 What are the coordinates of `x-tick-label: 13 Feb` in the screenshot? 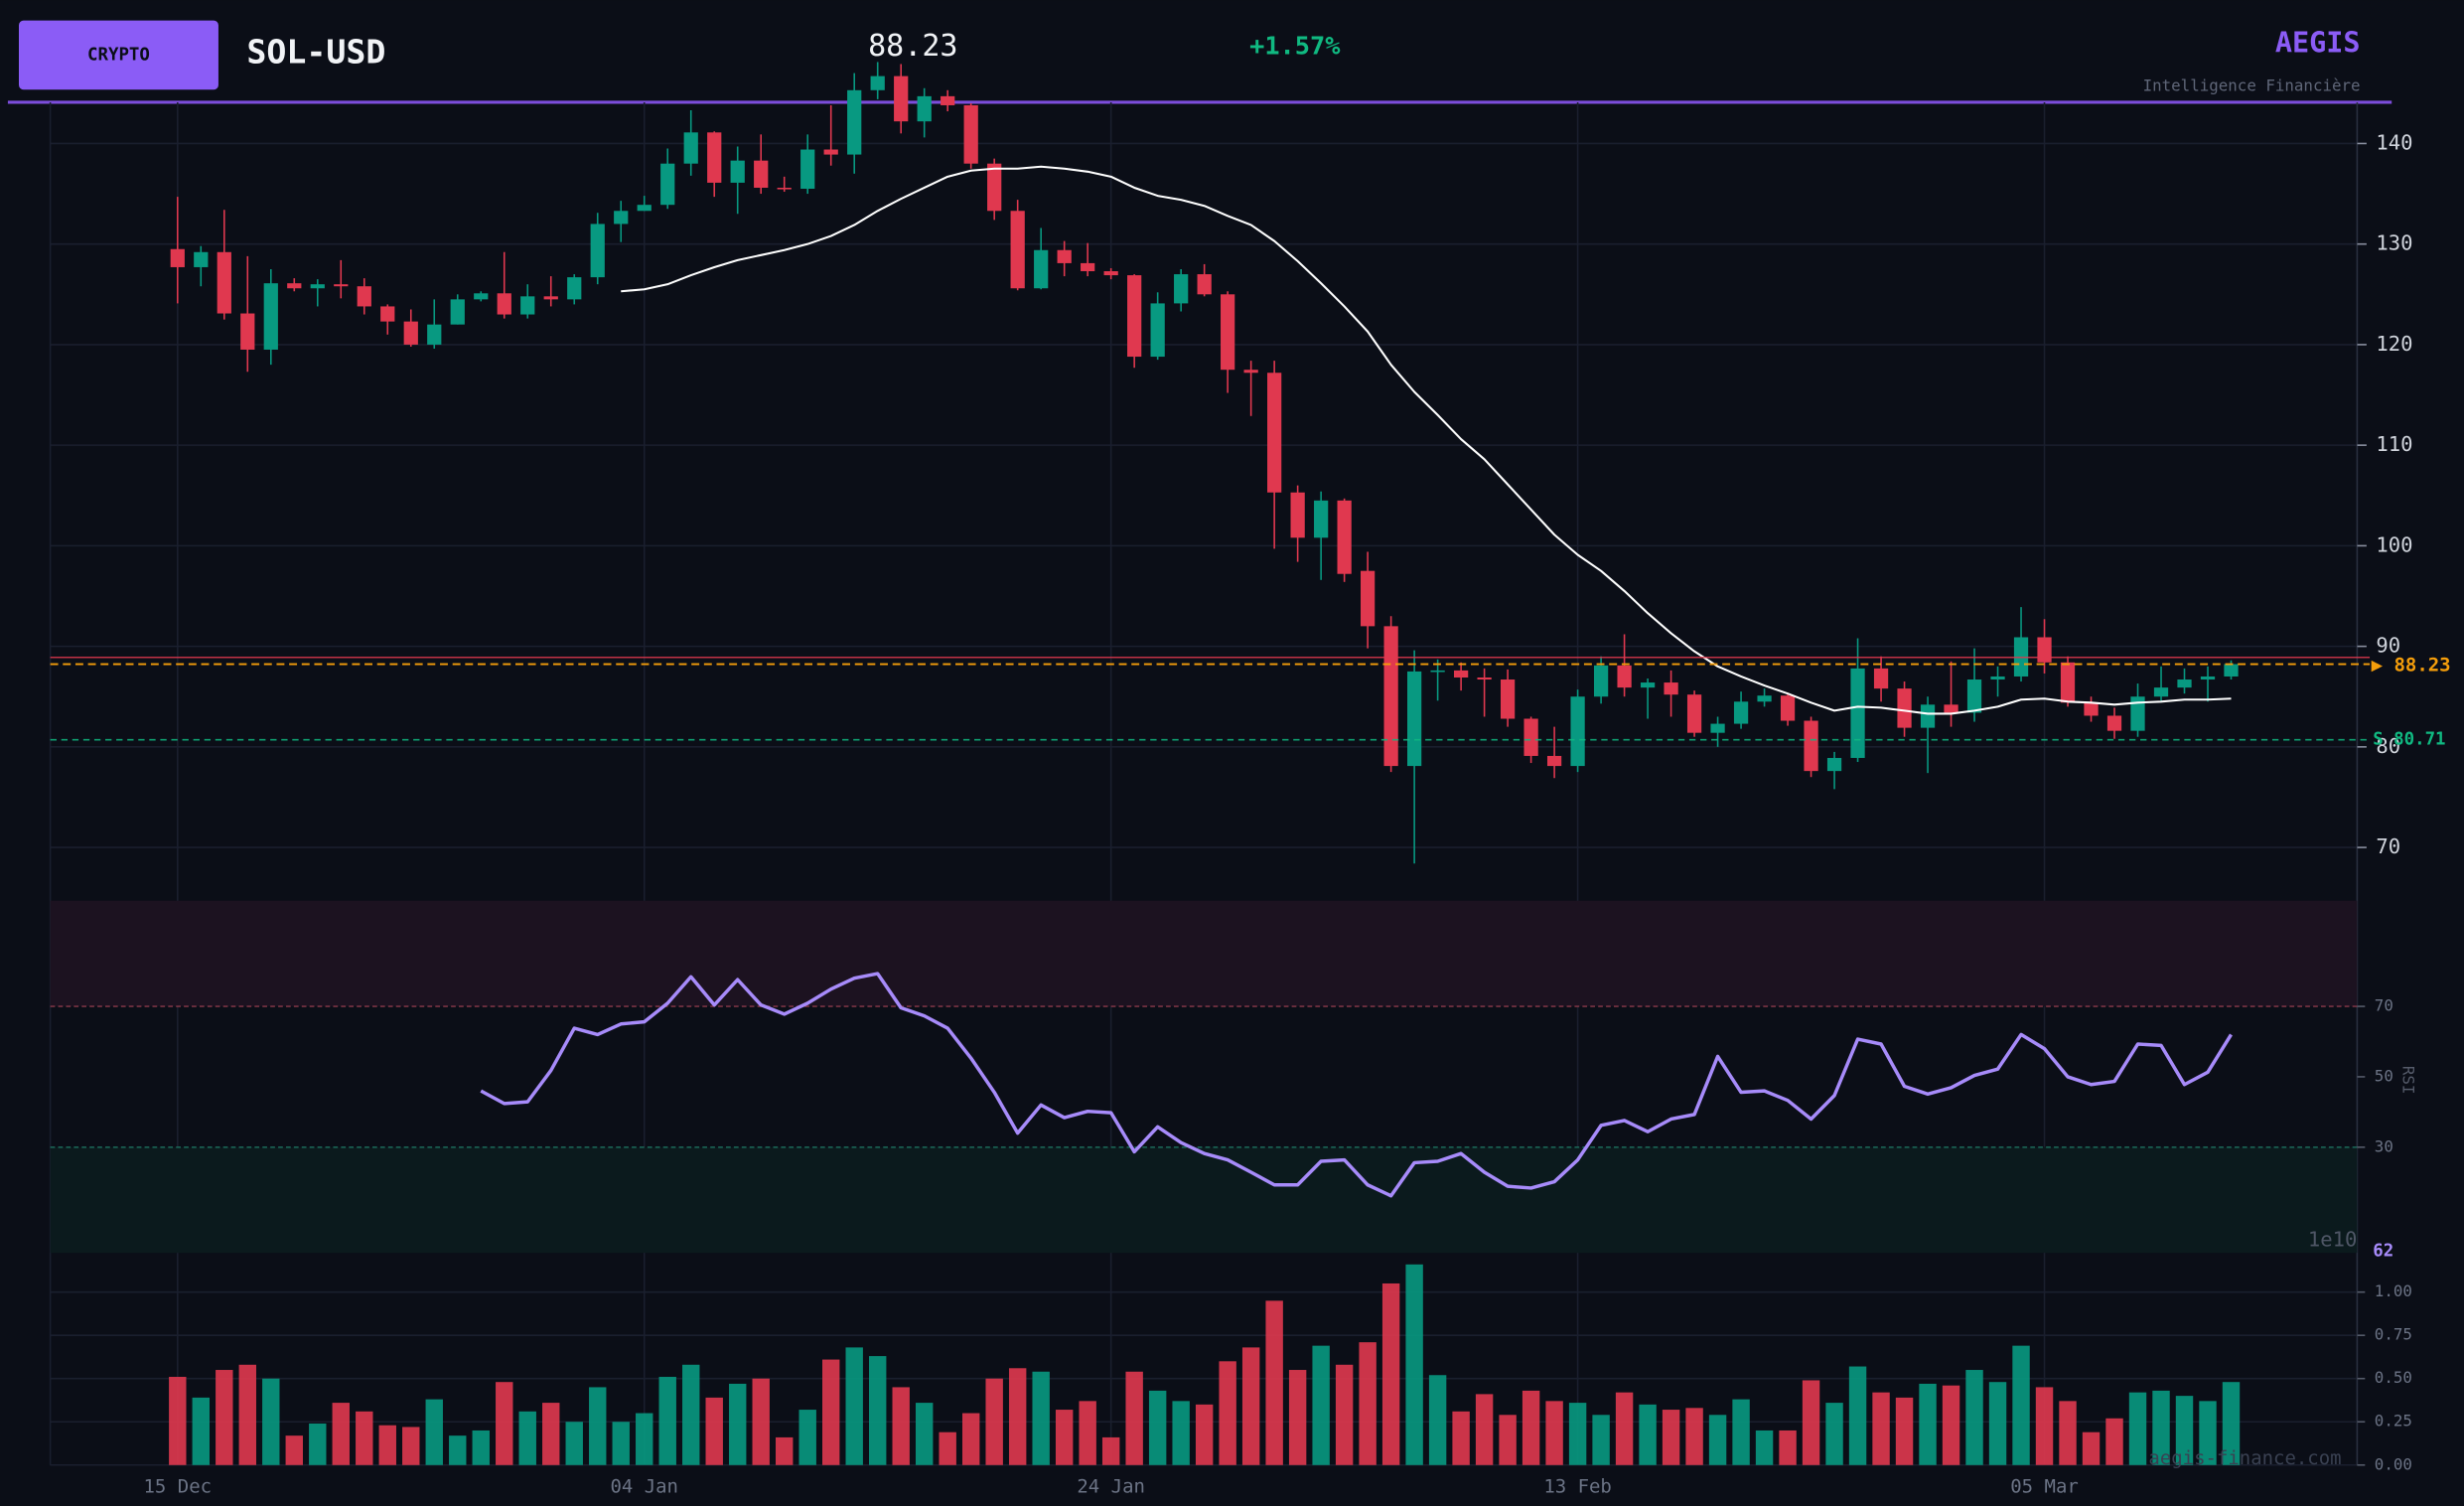 It's located at (1577, 1486).